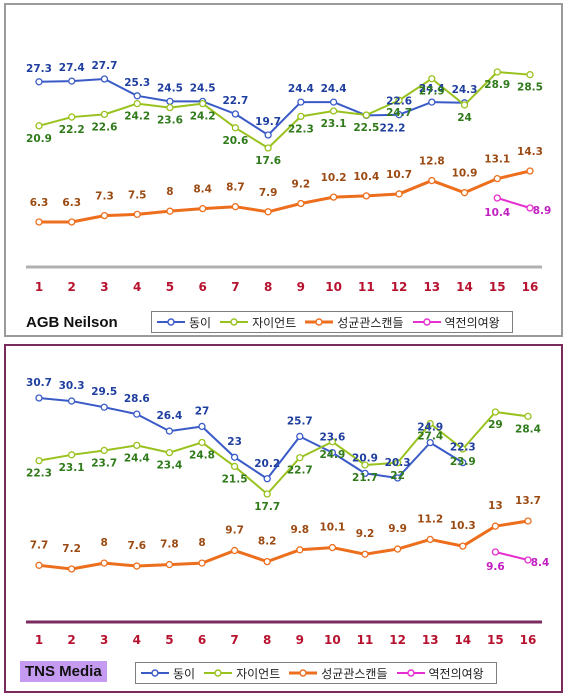 Image resolution: width=567 pixels, height=696 pixels. I want to click on data-label-reverse: 8.9, so click(542, 211).